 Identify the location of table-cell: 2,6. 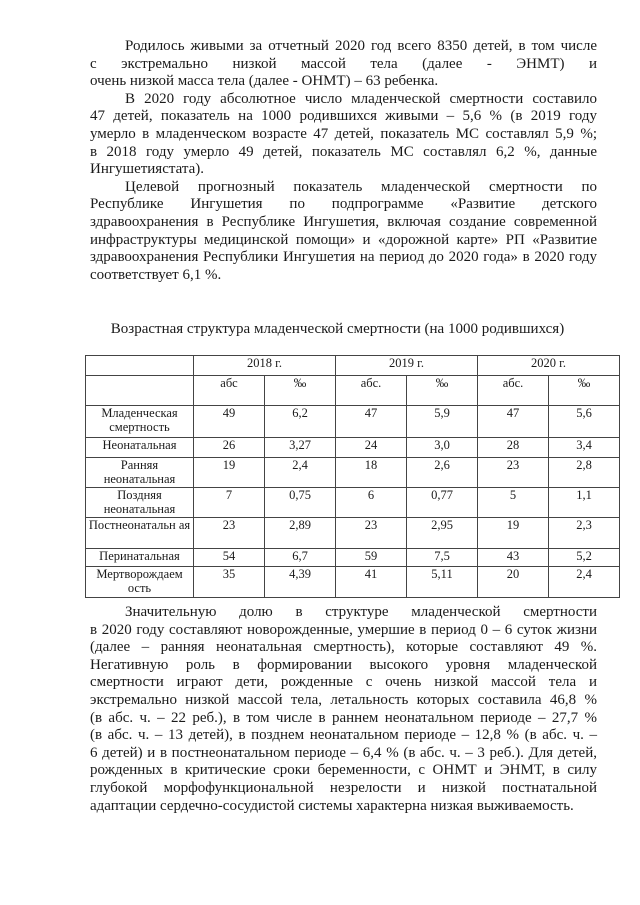
(442, 472).